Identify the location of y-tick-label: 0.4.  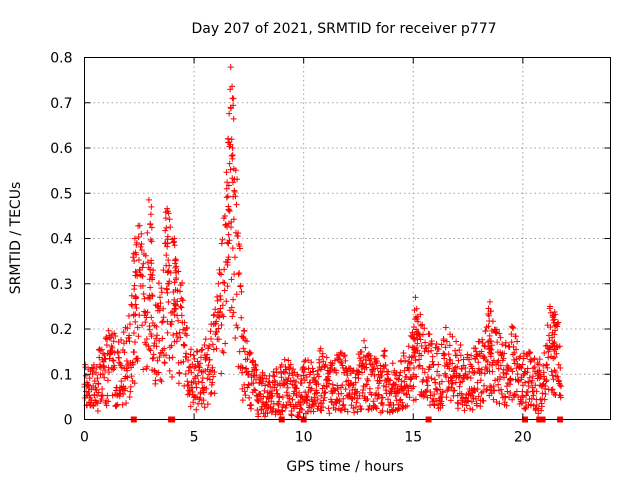
(61, 240).